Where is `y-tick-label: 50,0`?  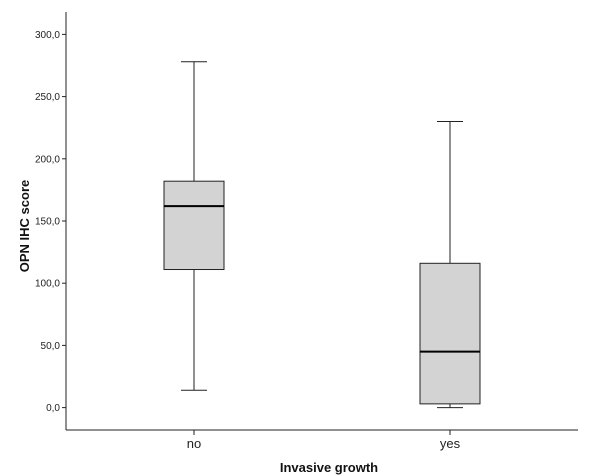
y-tick-label: 50,0 is located at coordinates (51, 346).